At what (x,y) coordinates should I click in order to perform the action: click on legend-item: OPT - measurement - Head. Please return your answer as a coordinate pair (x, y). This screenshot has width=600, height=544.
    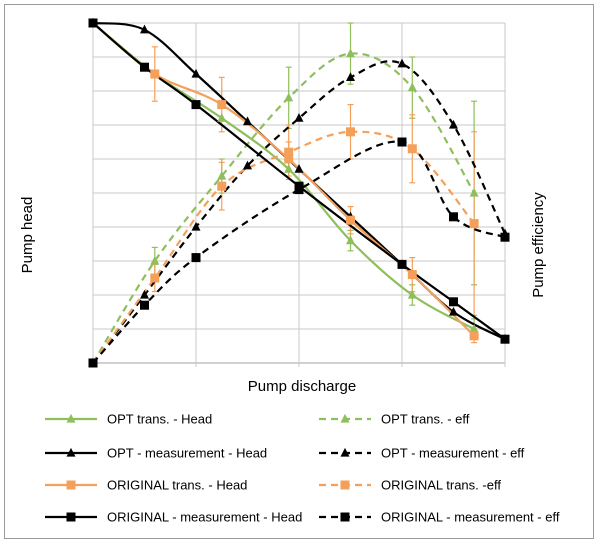
    Looking at the image, I should click on (156, 453).